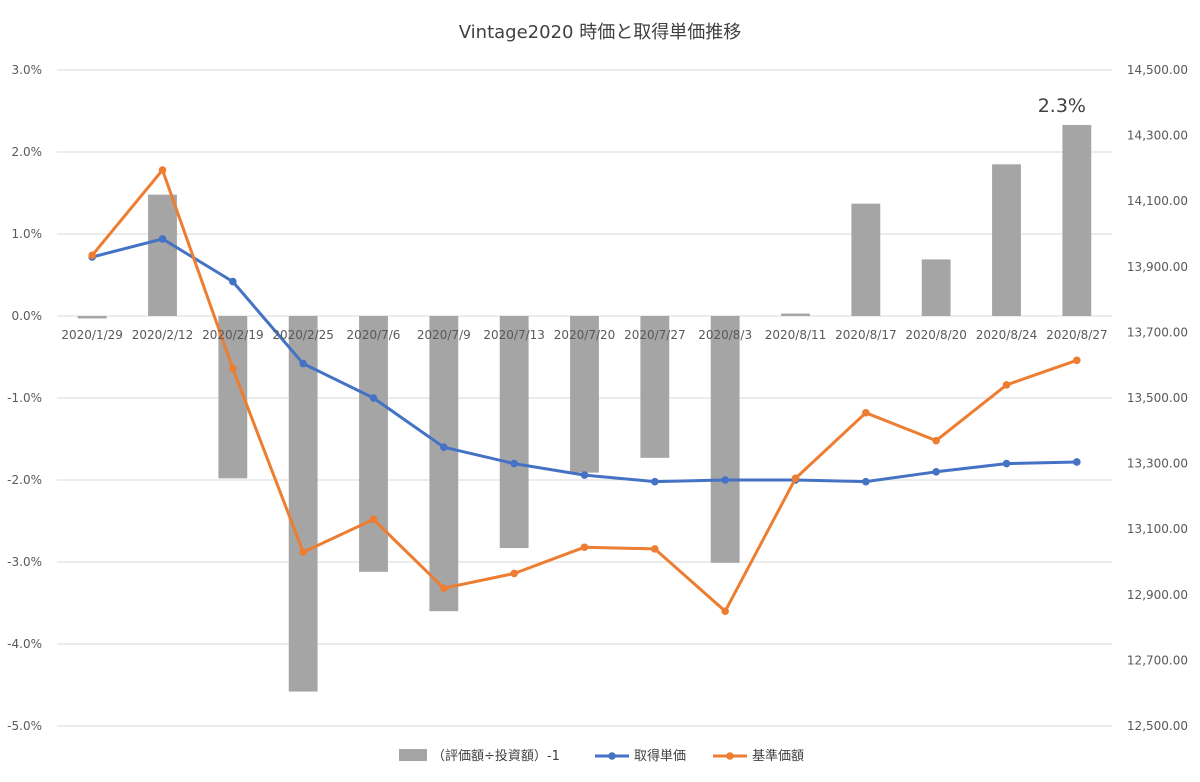 The width and height of the screenshot is (1200, 782). I want to click on category-label: 2020/7/6, so click(374, 335).